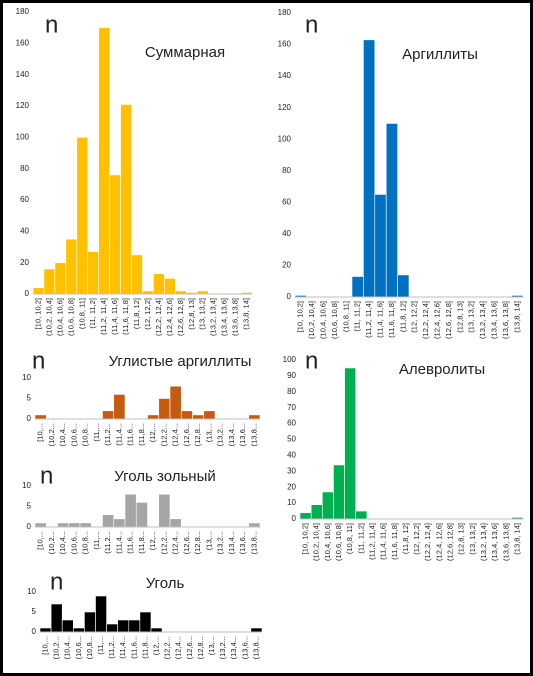 The height and width of the screenshot is (676, 533). What do you see at coordinates (48, 317) in the screenshot?
I see `x-tick-label: (10,2, 10,4]` at bounding box center [48, 317].